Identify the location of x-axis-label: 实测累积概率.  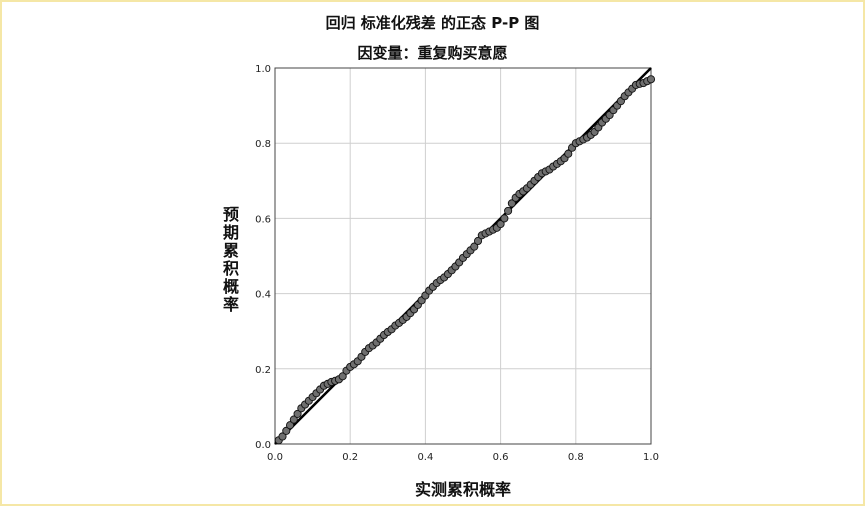
(462, 489).